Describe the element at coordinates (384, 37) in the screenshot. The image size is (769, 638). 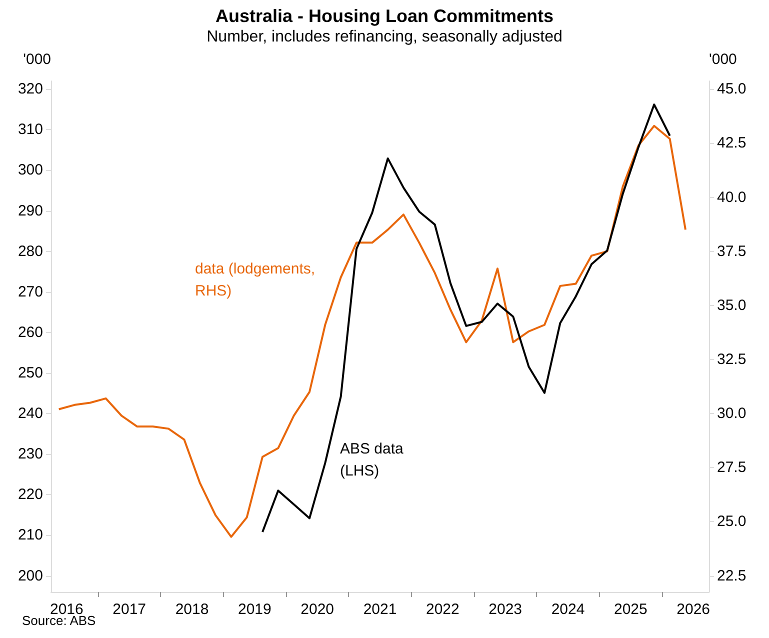
I see `chart-subtitle: Number, includes refinancing, seasonally adjusted` at that location.